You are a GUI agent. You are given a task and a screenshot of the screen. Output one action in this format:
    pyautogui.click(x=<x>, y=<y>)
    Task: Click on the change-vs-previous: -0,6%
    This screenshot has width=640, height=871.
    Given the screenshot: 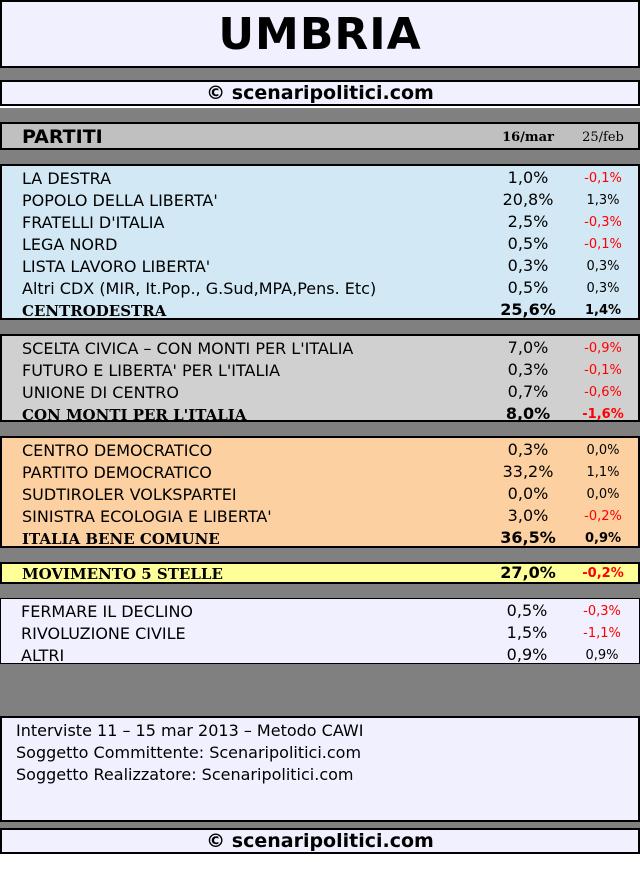 What is the action you would take?
    pyautogui.click(x=603, y=392)
    